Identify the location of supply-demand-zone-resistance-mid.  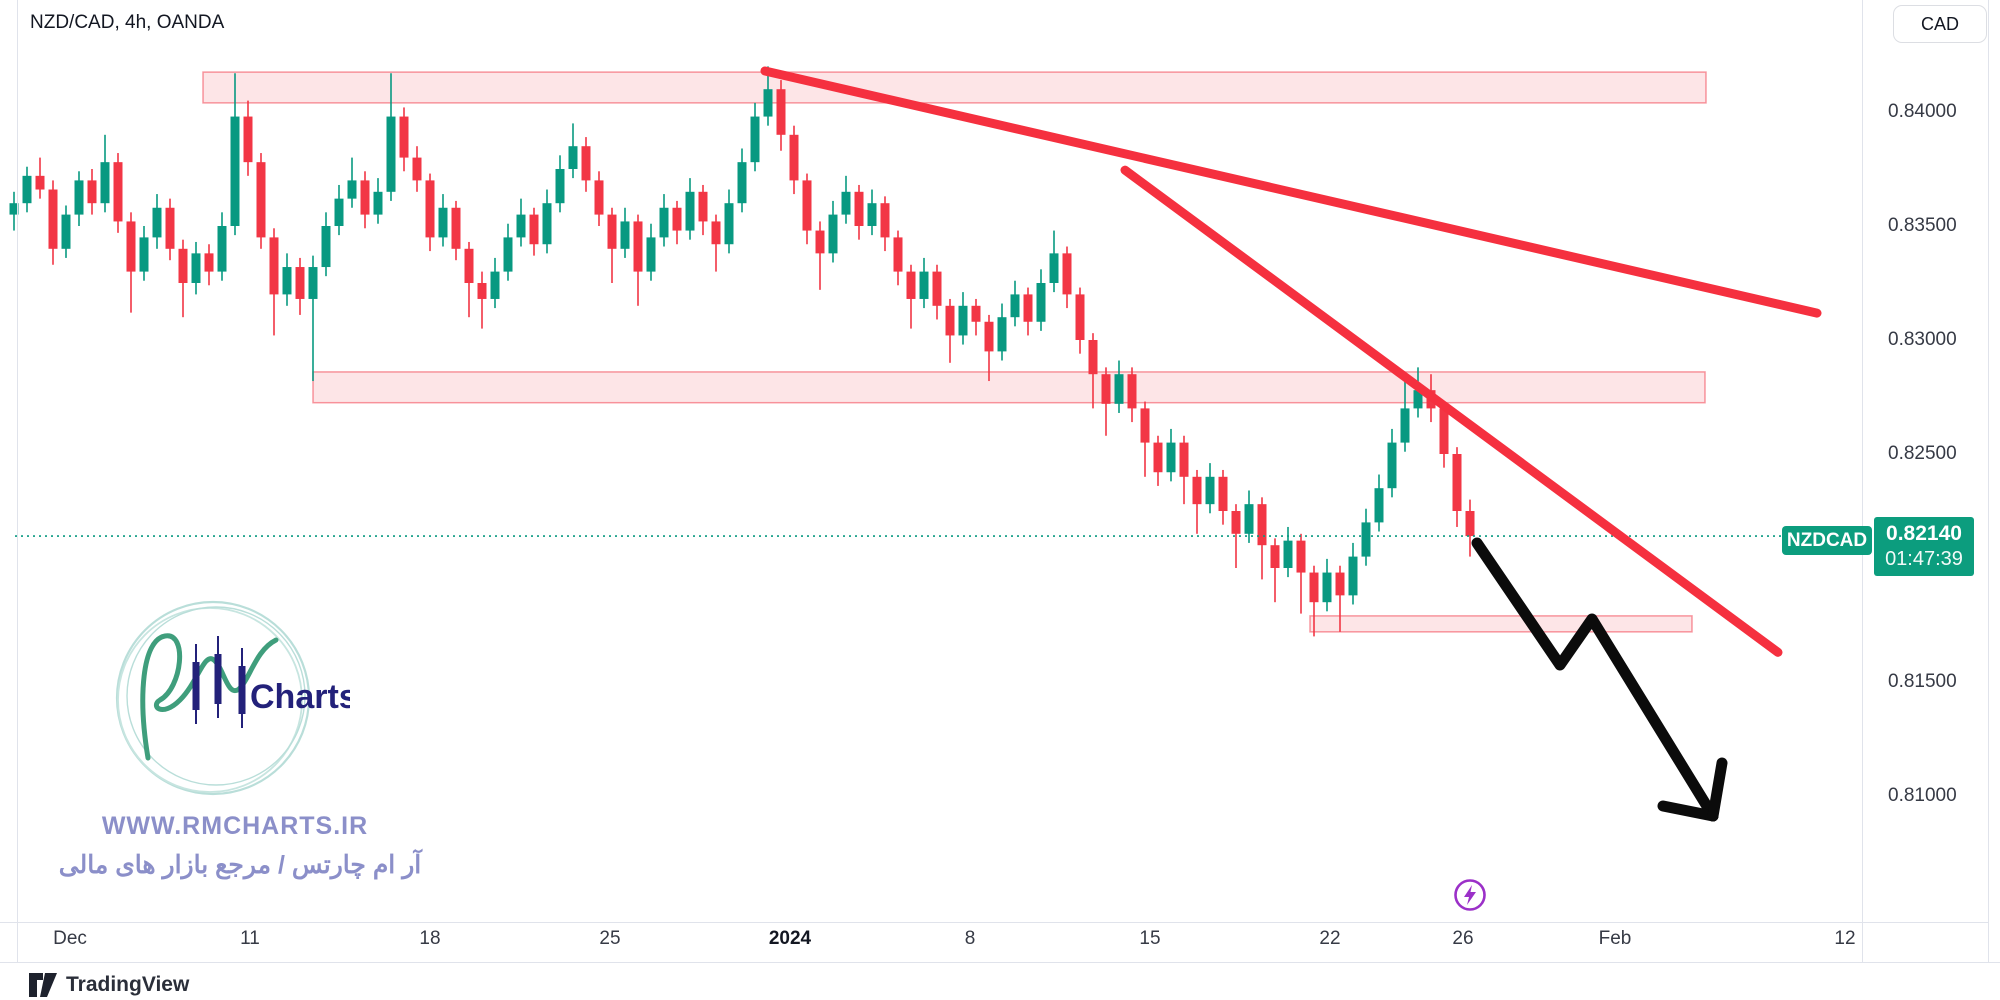
(1009, 387).